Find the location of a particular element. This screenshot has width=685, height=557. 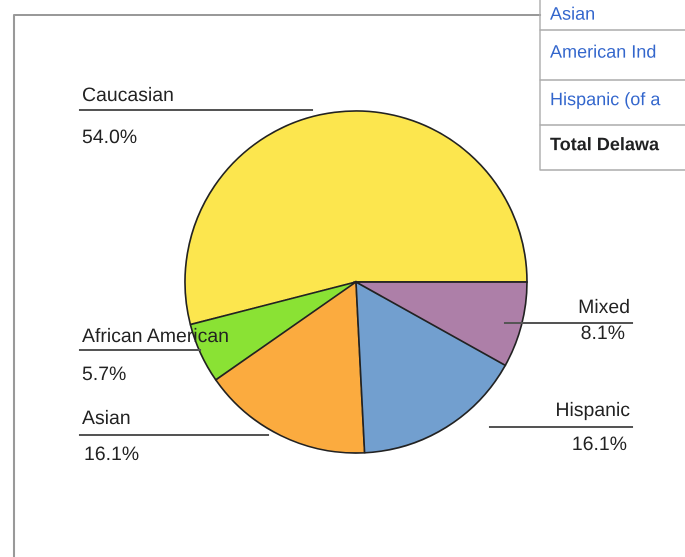

slice-label: Caucasian is located at coordinates (127, 94).